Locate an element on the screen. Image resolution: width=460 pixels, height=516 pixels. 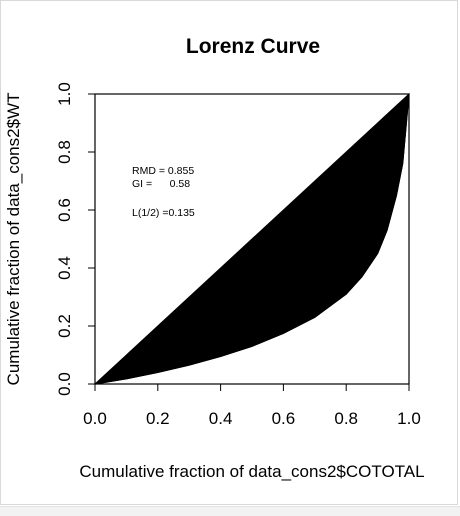
gini-annotation: GI = 0.58 is located at coordinates (161, 184).